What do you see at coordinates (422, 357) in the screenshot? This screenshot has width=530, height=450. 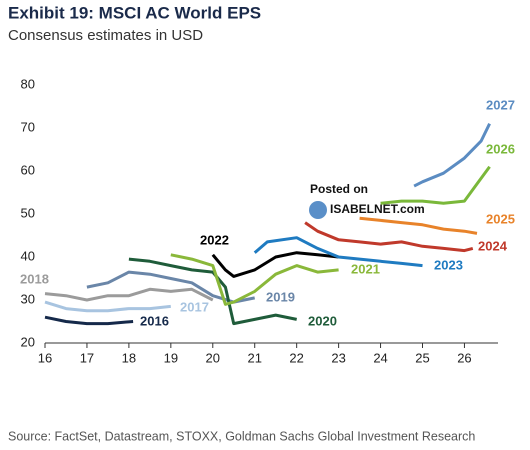 I see `x-tick-label: 25` at bounding box center [422, 357].